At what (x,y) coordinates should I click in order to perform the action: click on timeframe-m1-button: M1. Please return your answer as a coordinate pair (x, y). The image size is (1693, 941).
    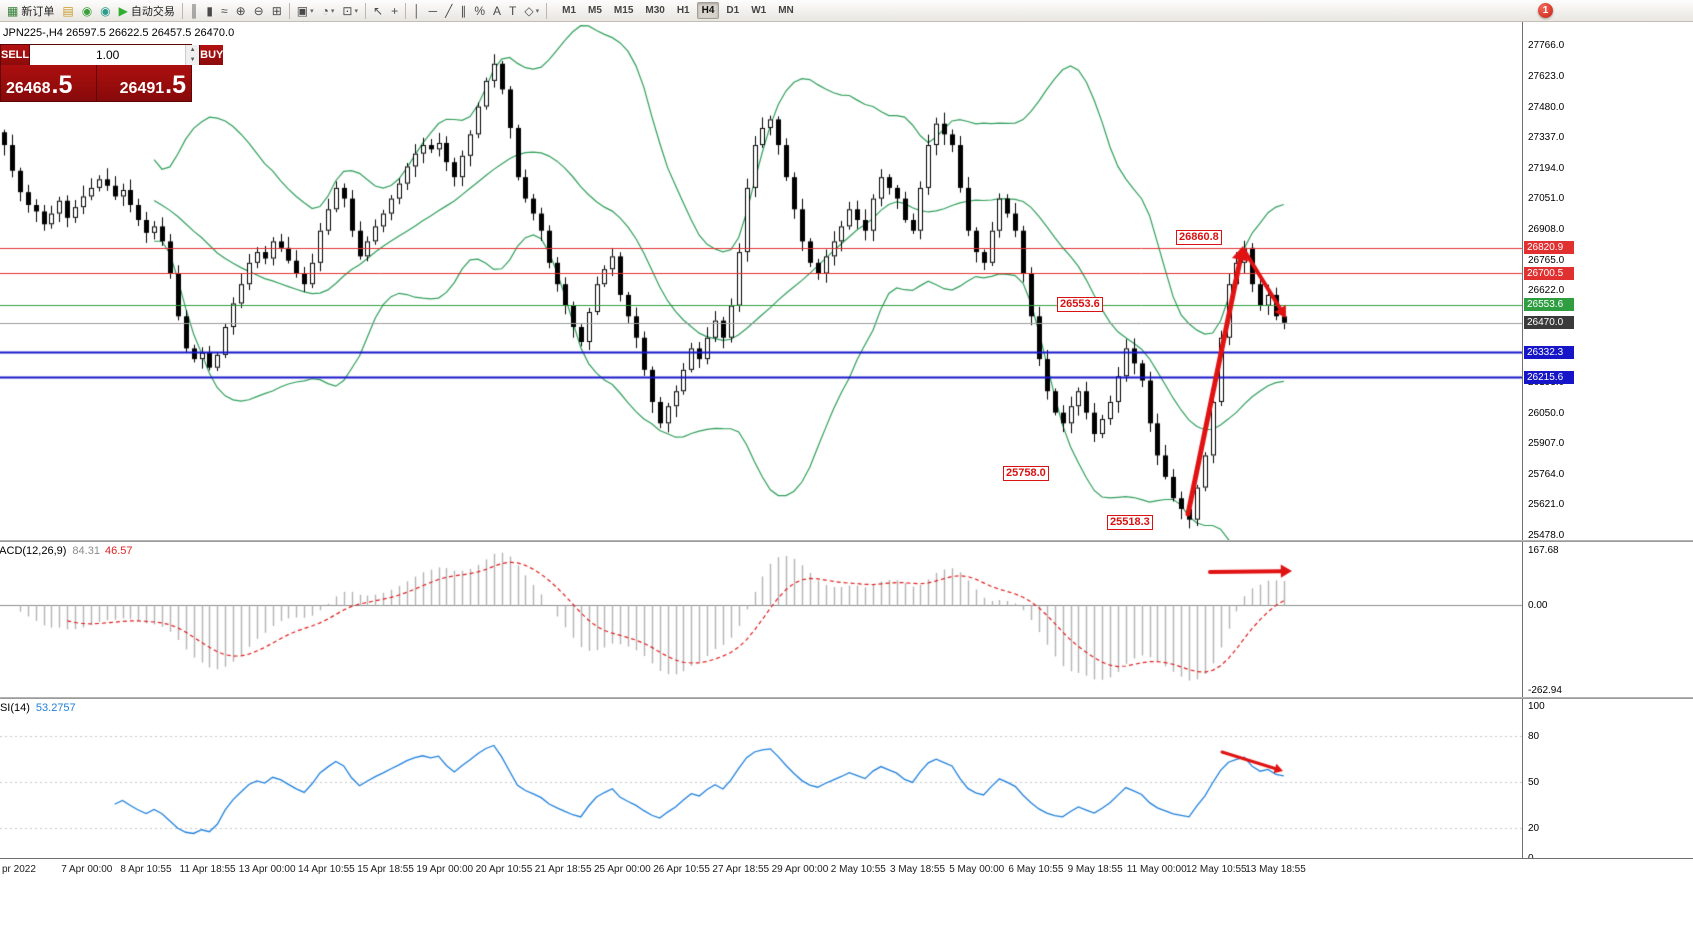
    Looking at the image, I should click on (569, 10).